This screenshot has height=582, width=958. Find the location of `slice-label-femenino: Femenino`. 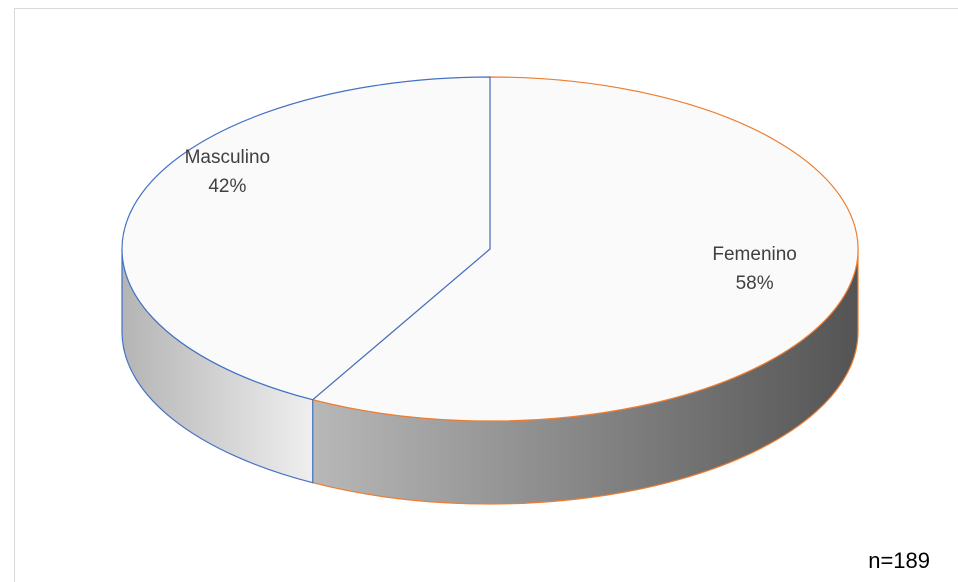

slice-label-femenino: Femenino is located at coordinates (754, 254).